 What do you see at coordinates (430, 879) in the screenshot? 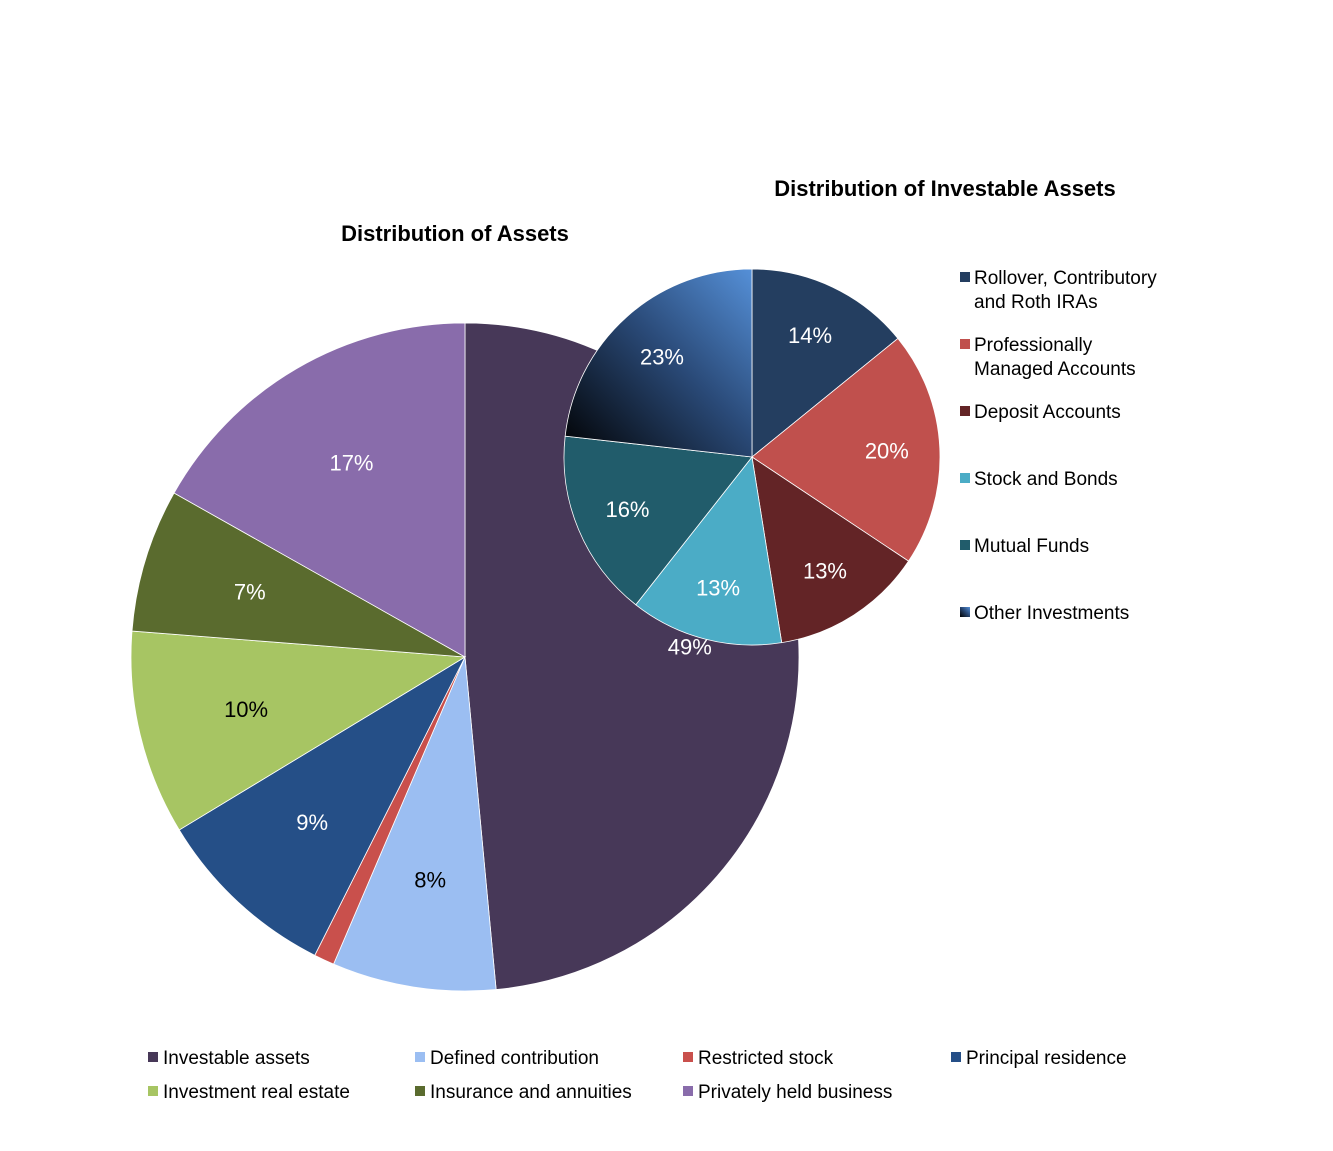
I see `slice-label-defined-contribution: 8%` at bounding box center [430, 879].